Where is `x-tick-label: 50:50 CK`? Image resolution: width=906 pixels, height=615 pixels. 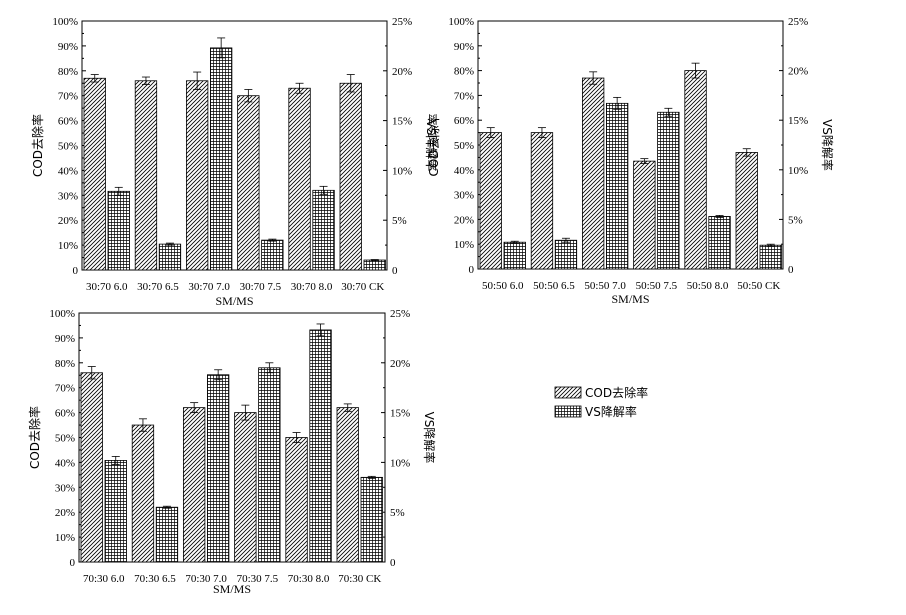
x-tick-label: 50:50 CK is located at coordinates (758, 286).